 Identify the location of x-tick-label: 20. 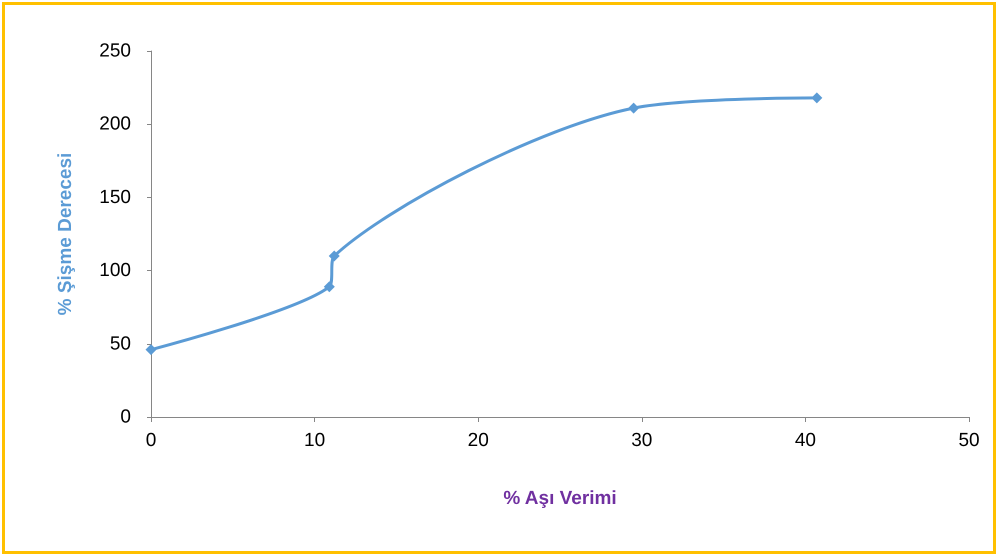
(478, 440).